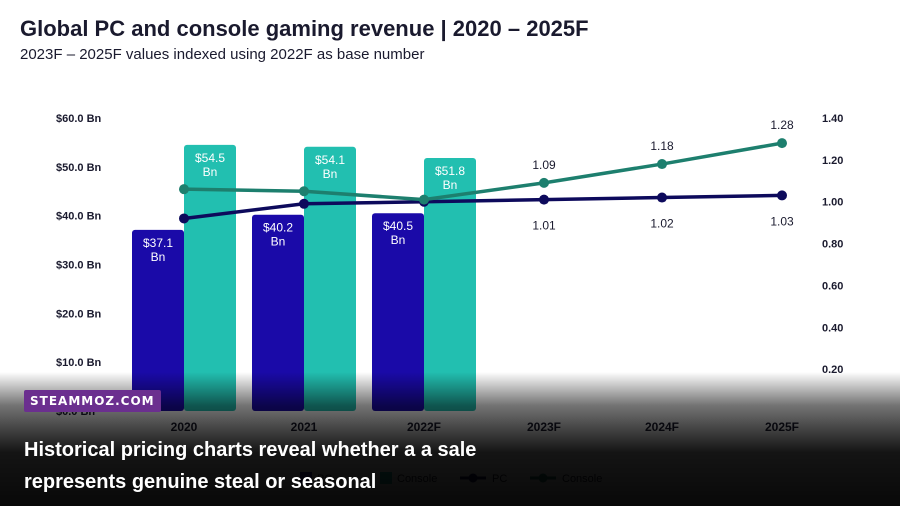 The image size is (900, 506). I want to click on left-axis-tick-label: $20.0 Bn, so click(79, 314).